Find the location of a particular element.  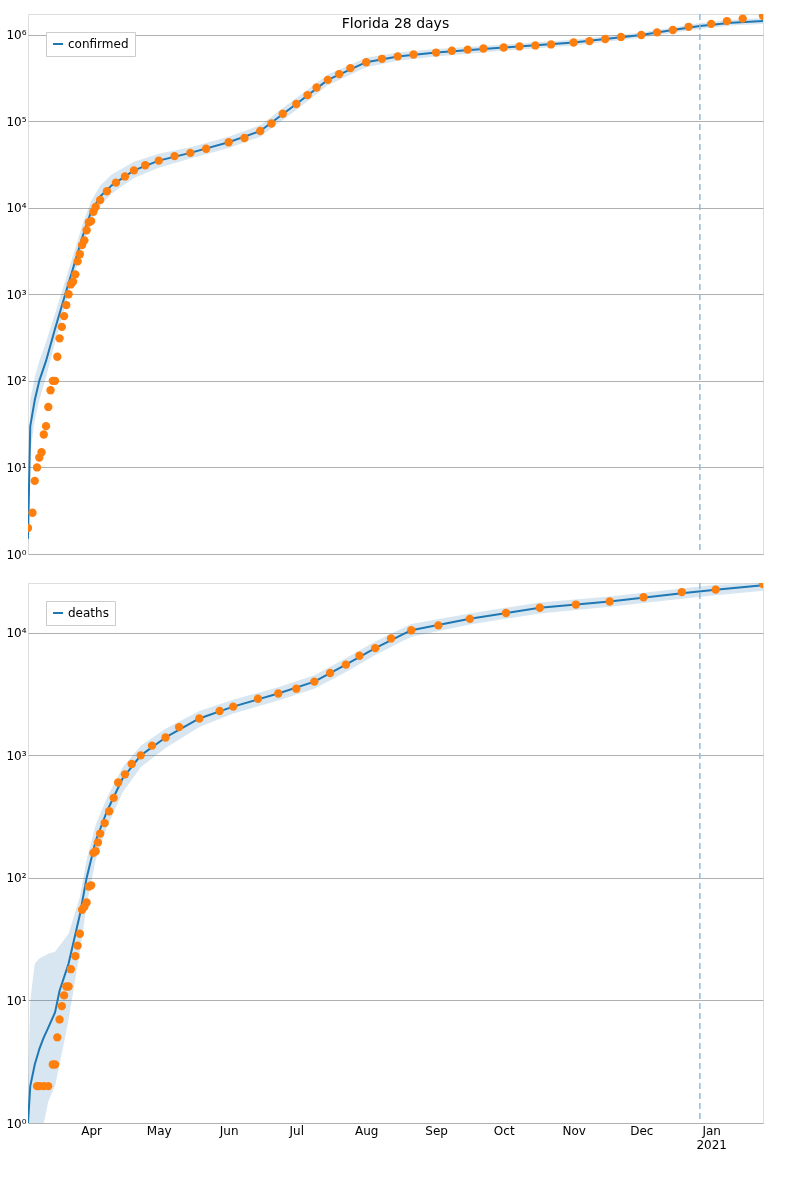

x-tick-label: Jul is located at coordinates (296, 1130).